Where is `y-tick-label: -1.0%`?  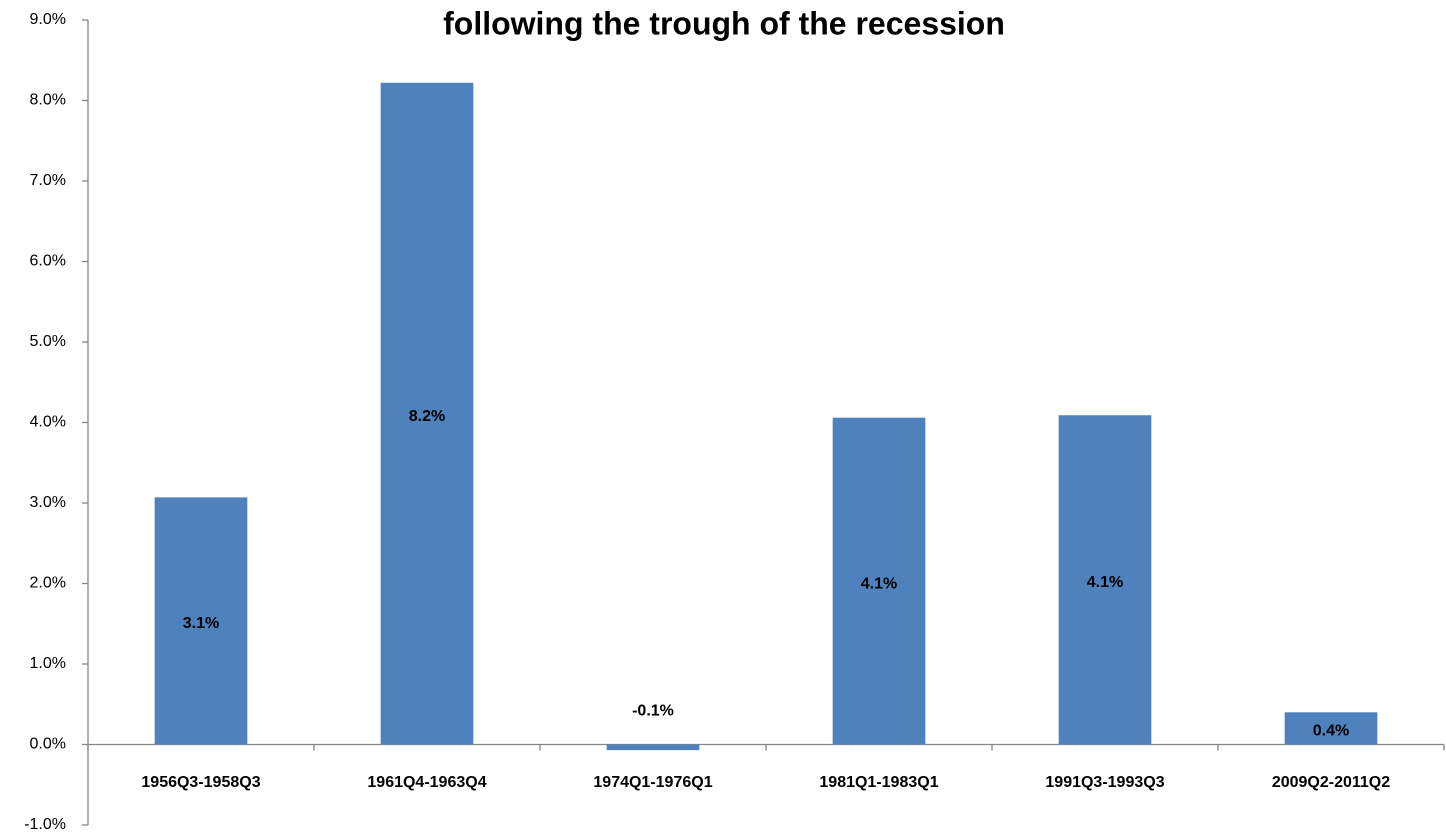 y-tick-label: -1.0% is located at coordinates (45, 824).